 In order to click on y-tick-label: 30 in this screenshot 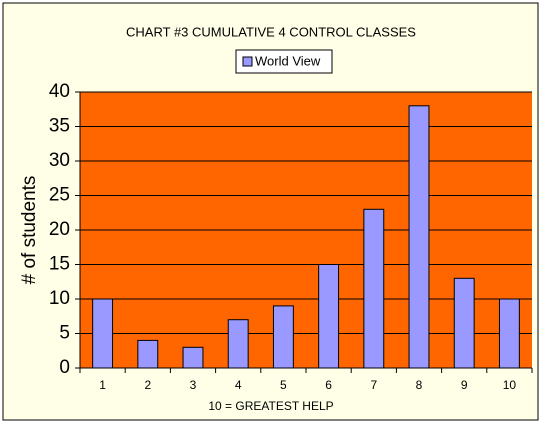, I will do `click(59, 160)`.